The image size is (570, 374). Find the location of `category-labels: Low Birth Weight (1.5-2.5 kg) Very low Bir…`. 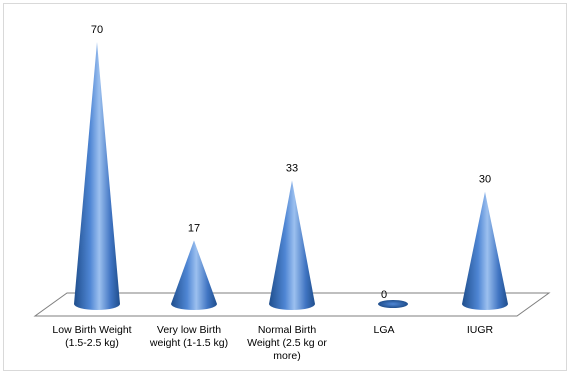

category-labels: Low Birth Weight (1.5-2.5 kg) Very low Bir… is located at coordinates (272, 343).